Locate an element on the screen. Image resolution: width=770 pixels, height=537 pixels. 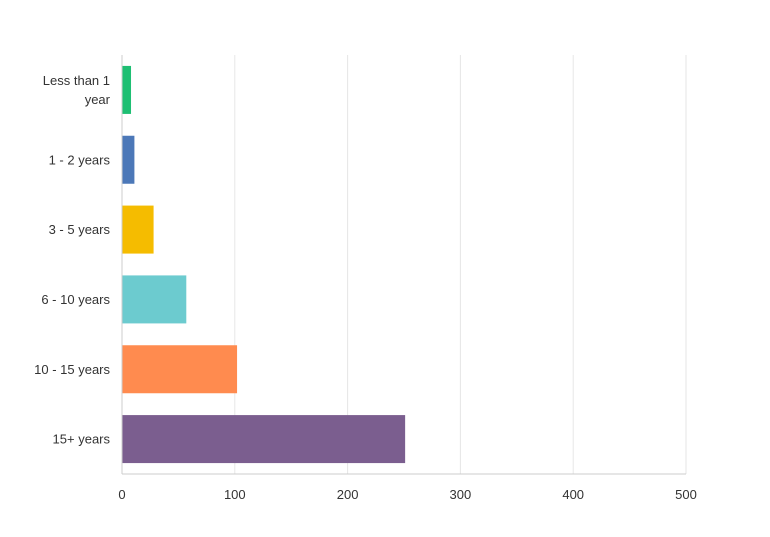
x-tick-label-100: 100 is located at coordinates (235, 494).